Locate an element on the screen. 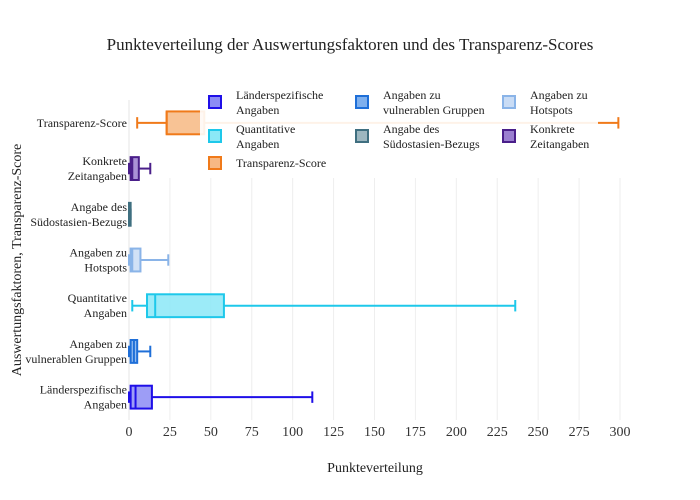 The image size is (700, 500). category-label: vulnerablen Gruppen is located at coordinates (76, 359).